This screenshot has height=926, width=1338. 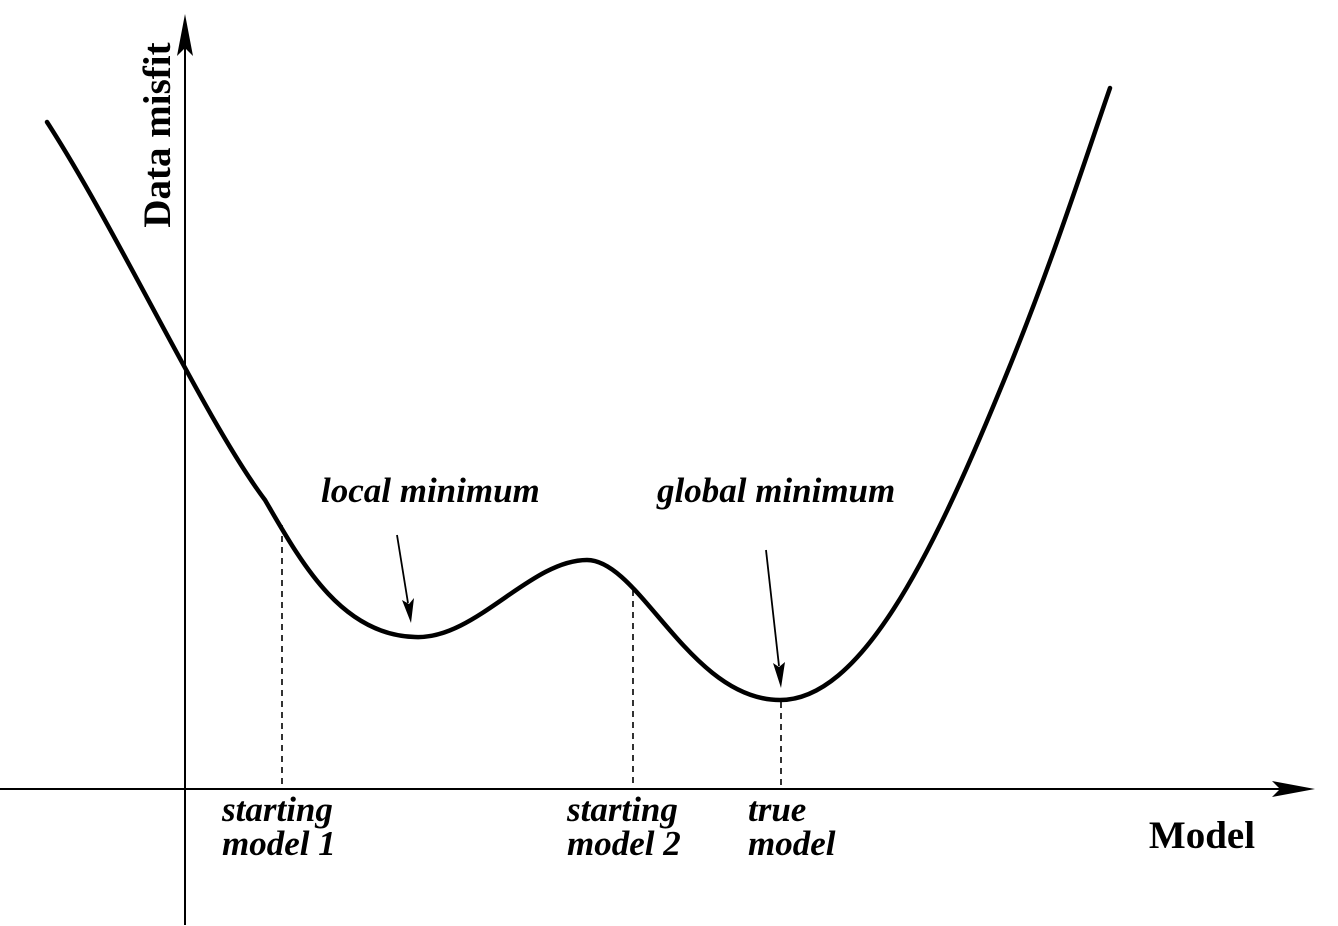 I want to click on marker-label-true-model: true model, so click(x=792, y=826).